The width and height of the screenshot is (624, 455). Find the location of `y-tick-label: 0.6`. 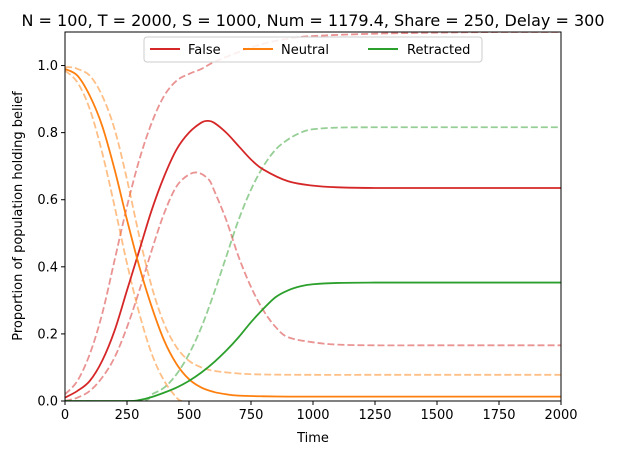

y-tick-label: 0.6 is located at coordinates (47, 200).